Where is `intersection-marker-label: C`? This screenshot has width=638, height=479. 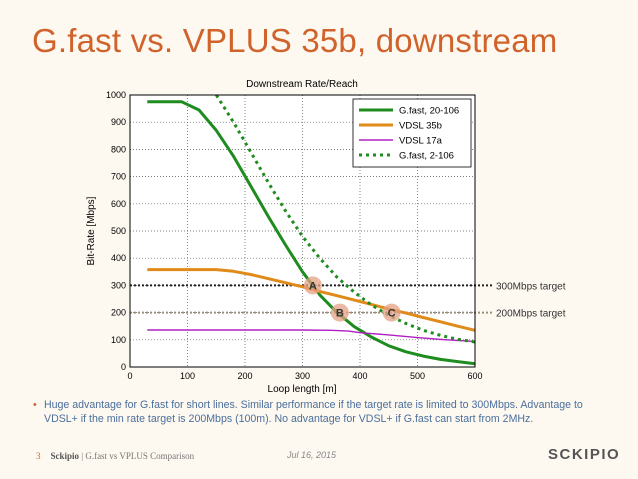 intersection-marker-label: C is located at coordinates (392, 314).